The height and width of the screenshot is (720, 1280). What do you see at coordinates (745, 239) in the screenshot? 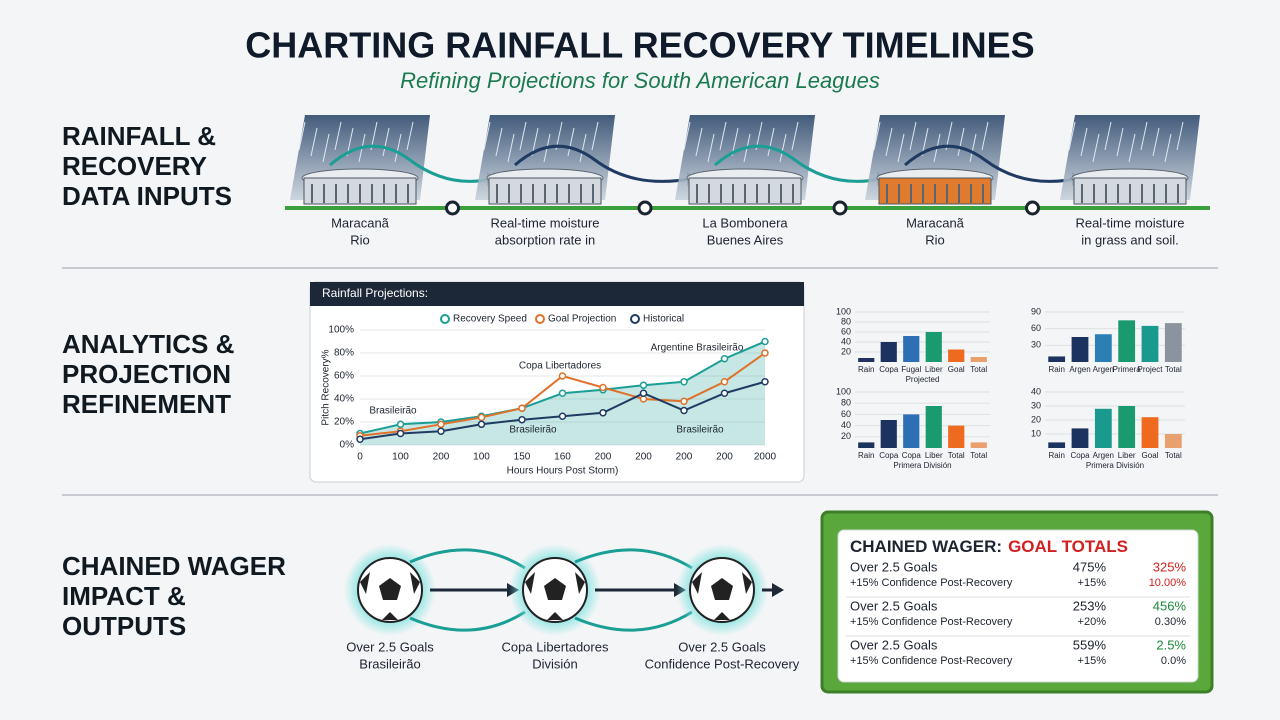
I see `stage-label: Buenes Aires` at bounding box center [745, 239].